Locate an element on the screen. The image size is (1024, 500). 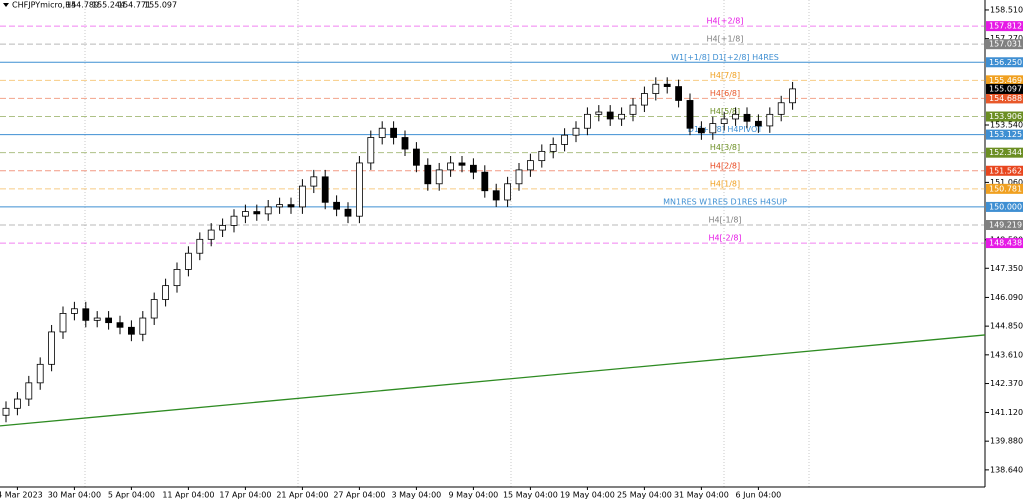
level-name: H4[1/8] is located at coordinates (725, 183).